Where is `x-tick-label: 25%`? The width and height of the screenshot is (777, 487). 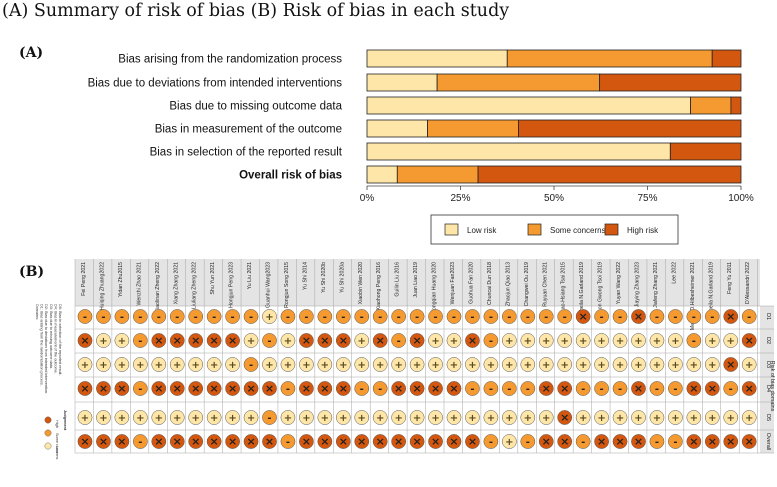 x-tick-label: 25% is located at coordinates (460, 198).